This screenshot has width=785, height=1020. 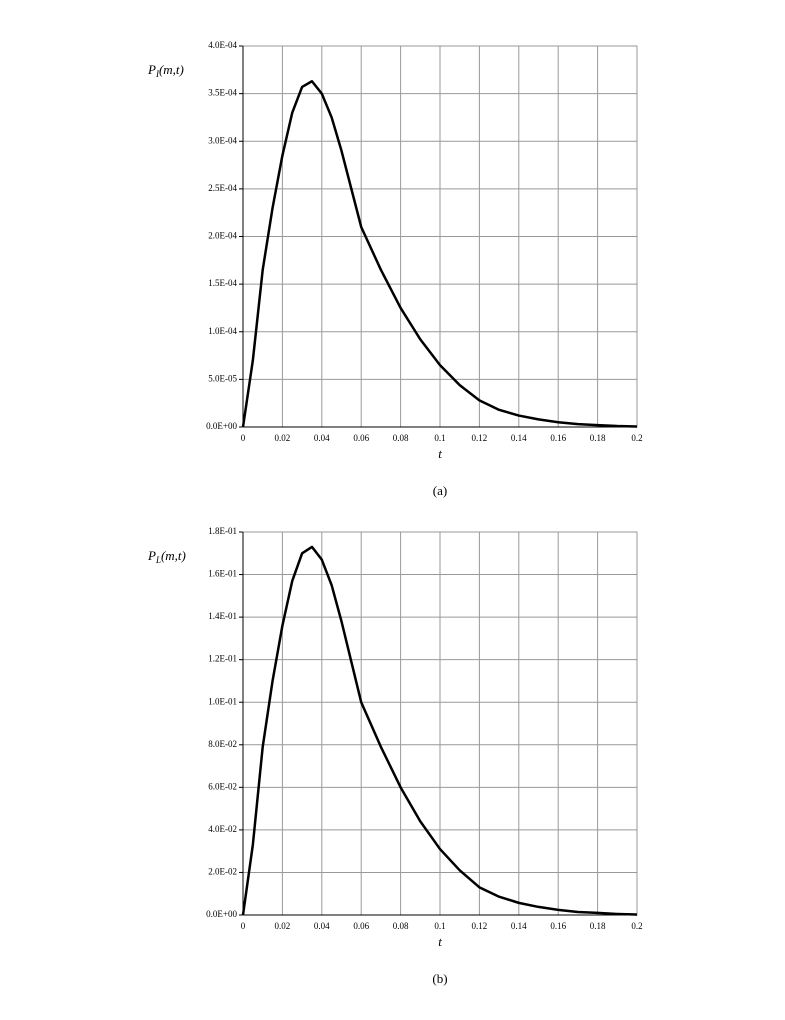 I want to click on y-axis-label: PL(m,t), so click(x=166, y=556).